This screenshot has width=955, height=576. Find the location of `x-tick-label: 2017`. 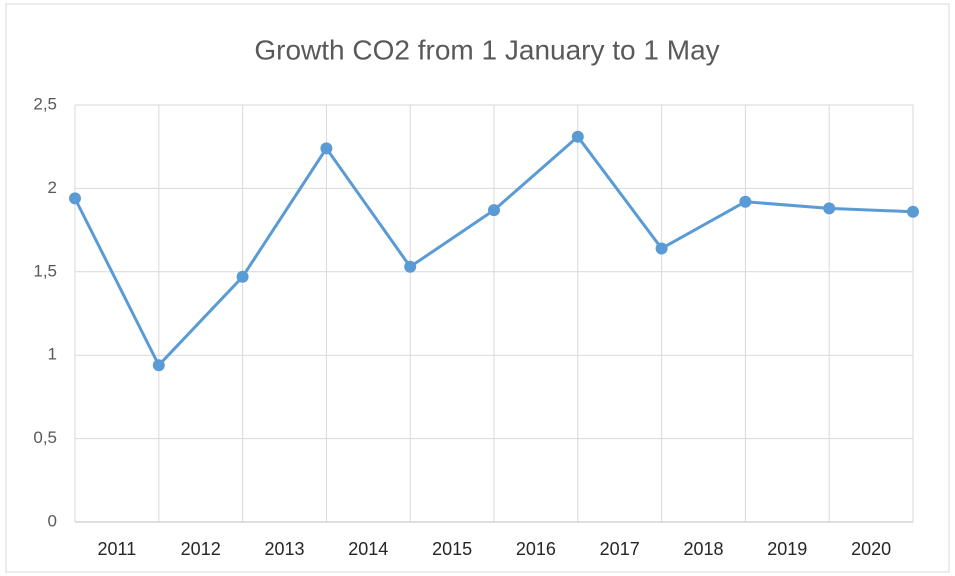

x-tick-label: 2017 is located at coordinates (620, 549).